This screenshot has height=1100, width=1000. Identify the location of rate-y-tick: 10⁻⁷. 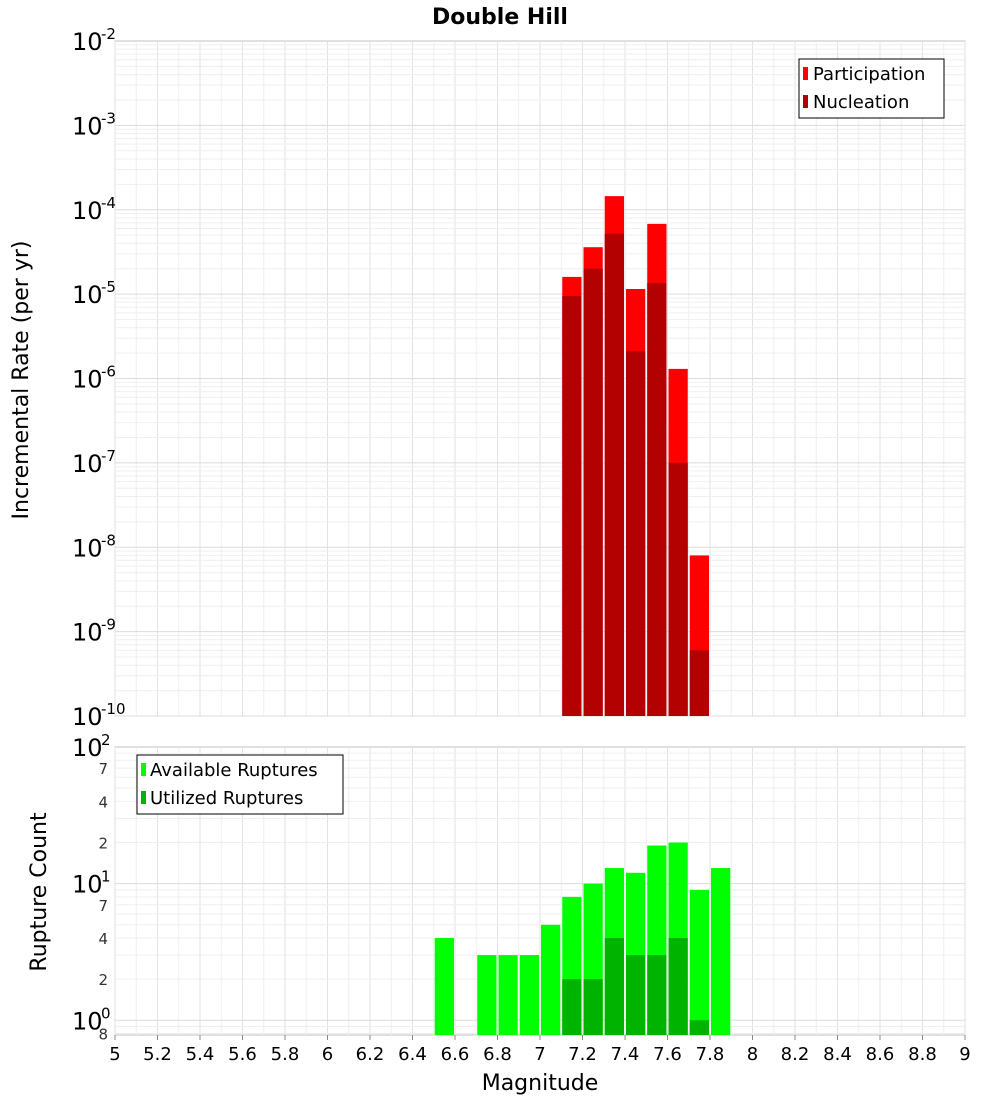
(94, 462).